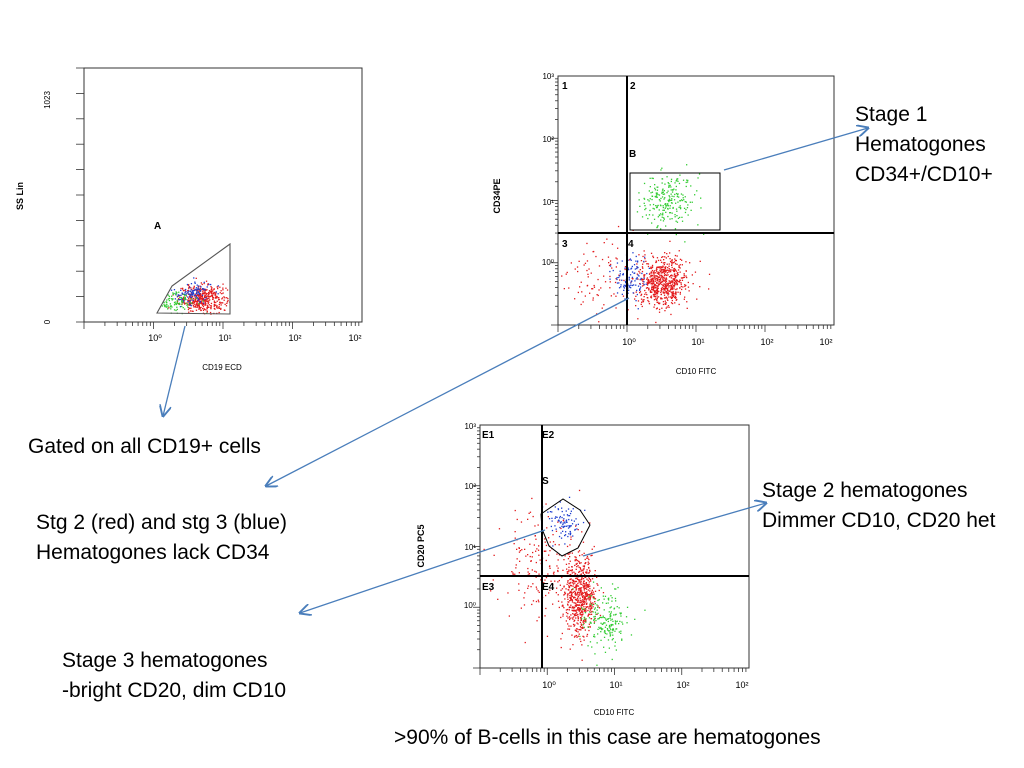 This screenshot has width=1024, height=768. What do you see at coordinates (488, 435) in the screenshot?
I see `quadrant-label: E1` at bounding box center [488, 435].